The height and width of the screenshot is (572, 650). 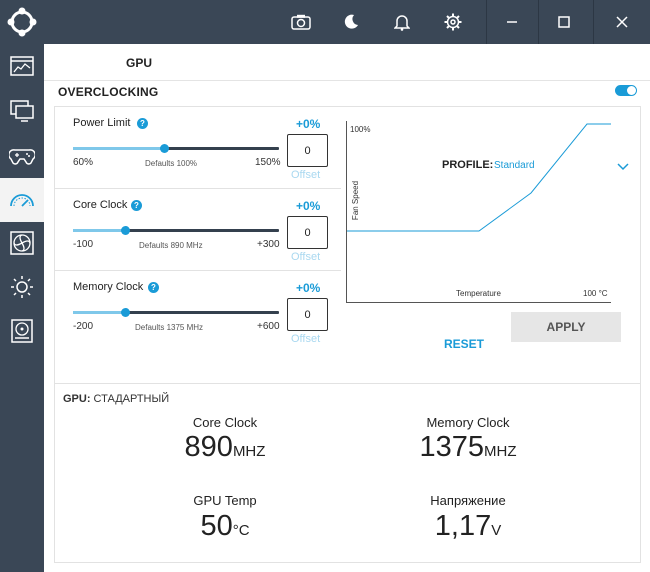 What do you see at coordinates (139, 63) in the screenshot?
I see `page-title: GPU` at bounding box center [139, 63].